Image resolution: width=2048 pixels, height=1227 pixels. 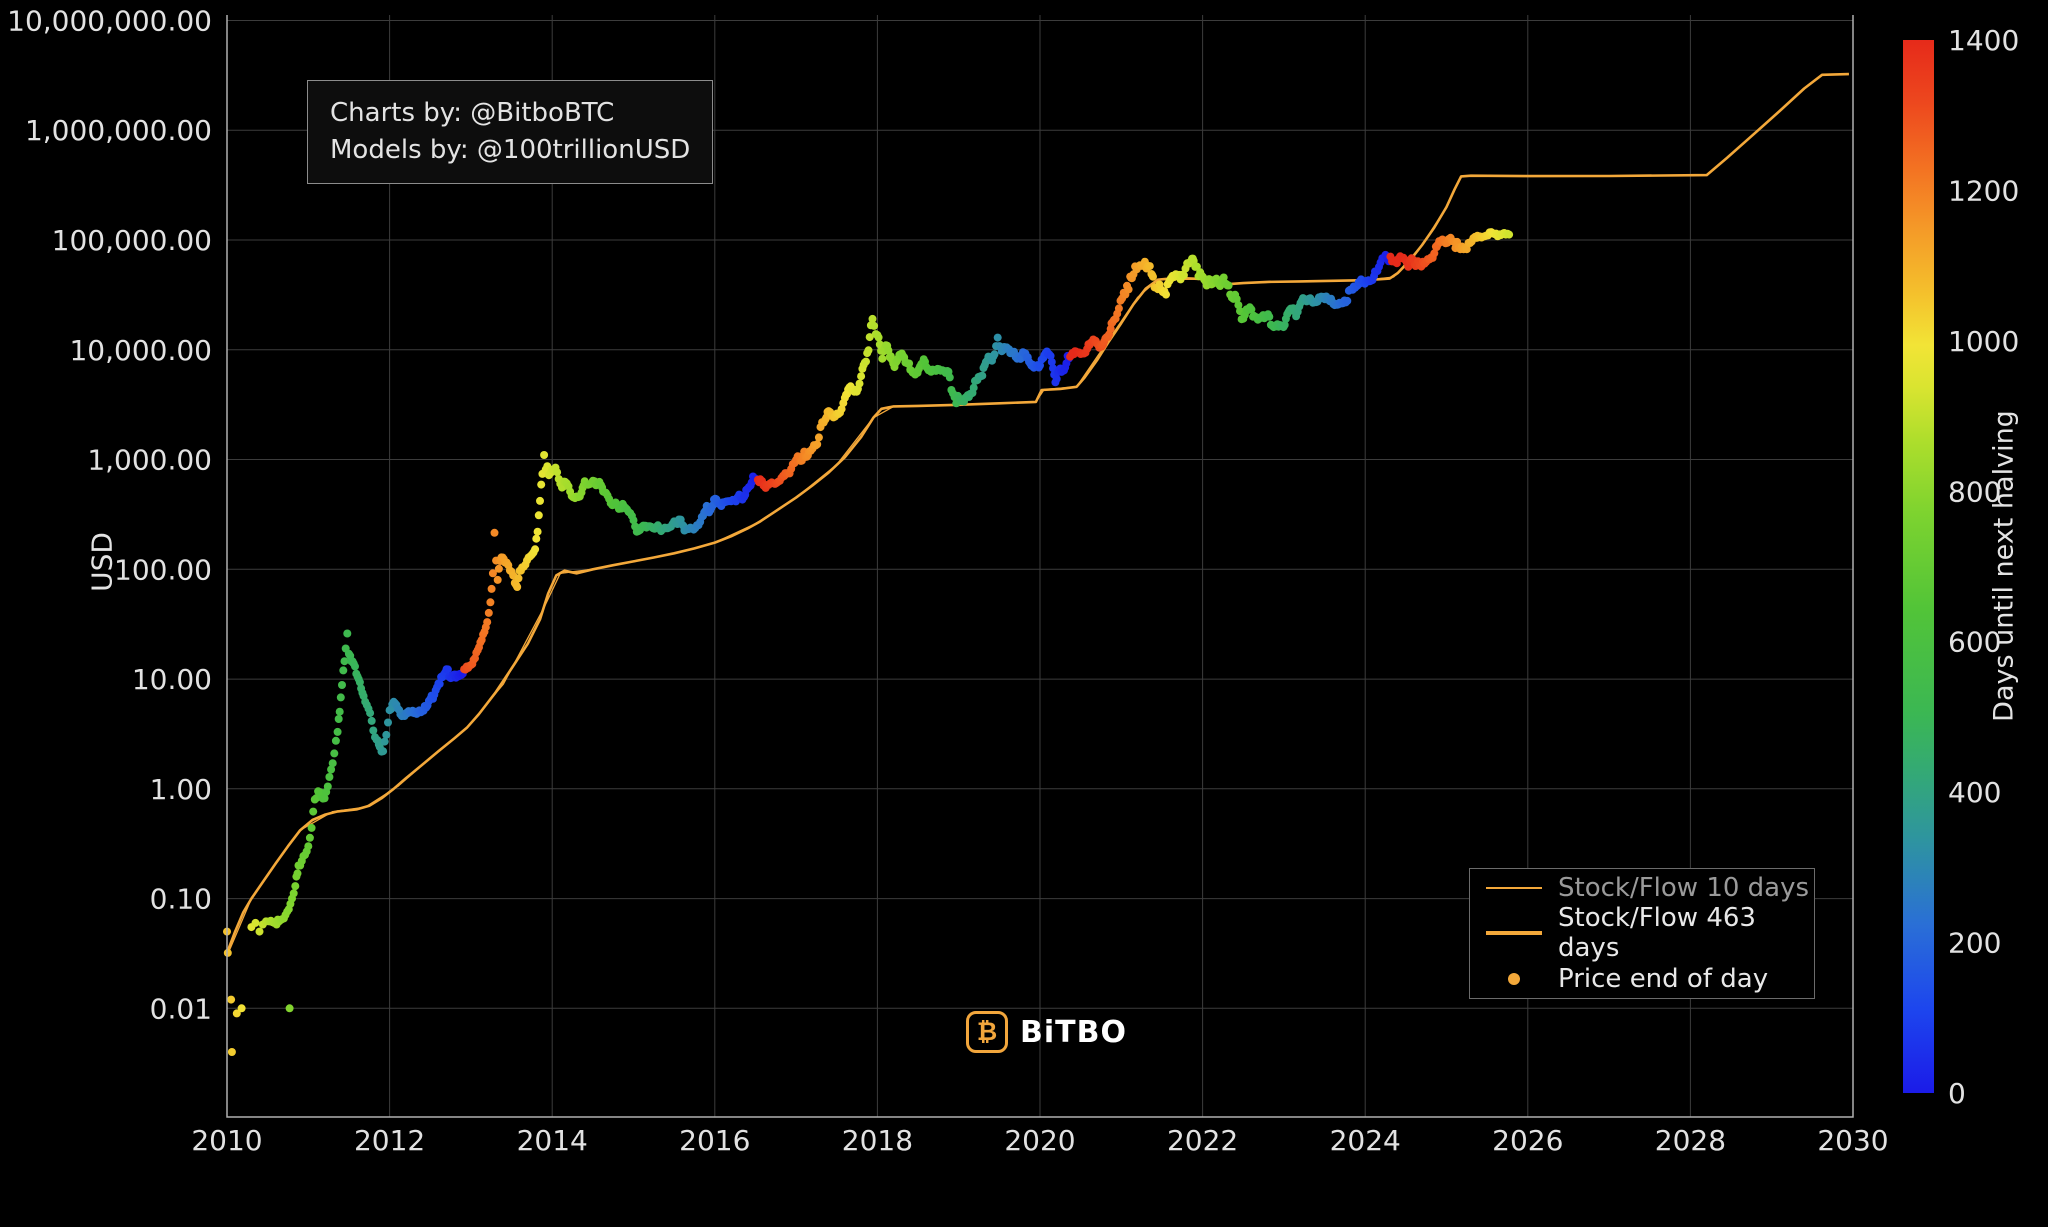 I want to click on y-tick-label: 1,000,000.00, so click(x=118, y=130).